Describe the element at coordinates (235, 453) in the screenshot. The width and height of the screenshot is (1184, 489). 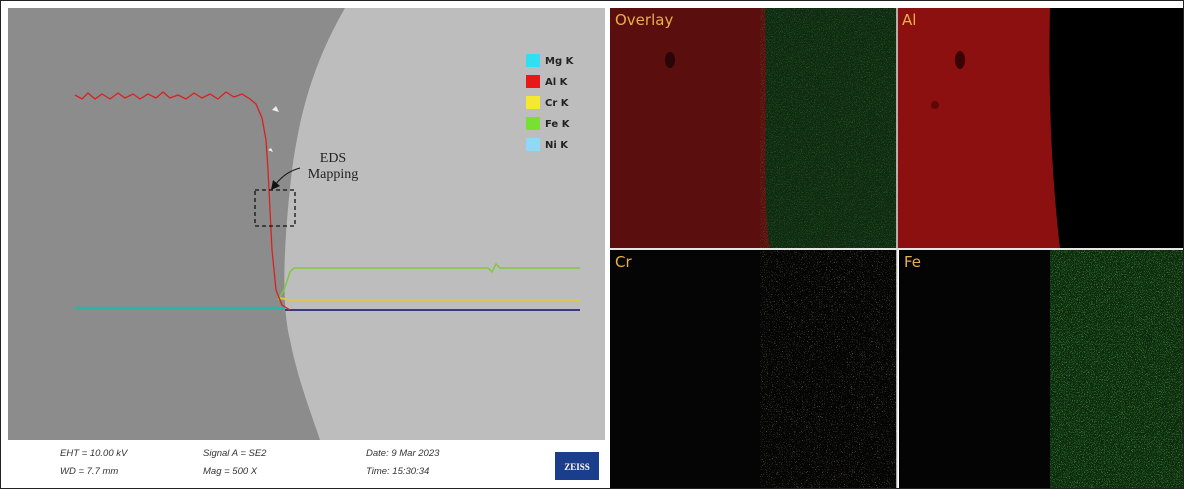
I see `info-text: Signal A = SE2` at that location.